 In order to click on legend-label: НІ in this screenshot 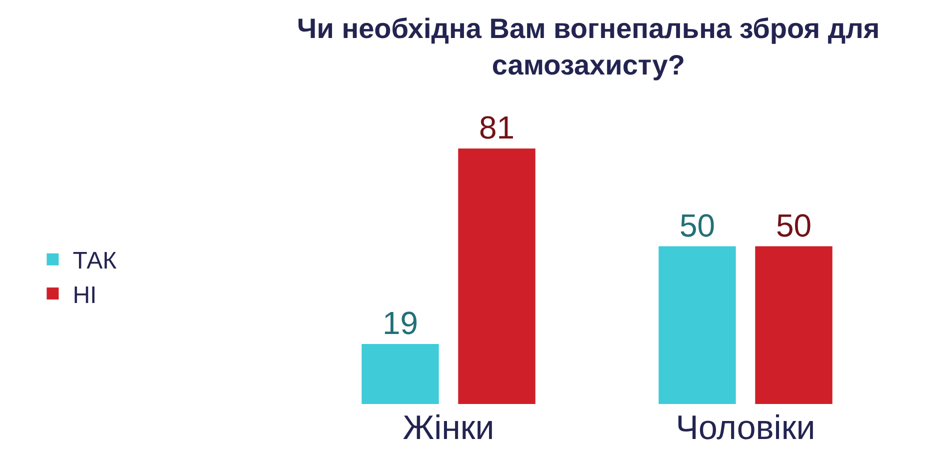, I will do `click(84, 295)`.